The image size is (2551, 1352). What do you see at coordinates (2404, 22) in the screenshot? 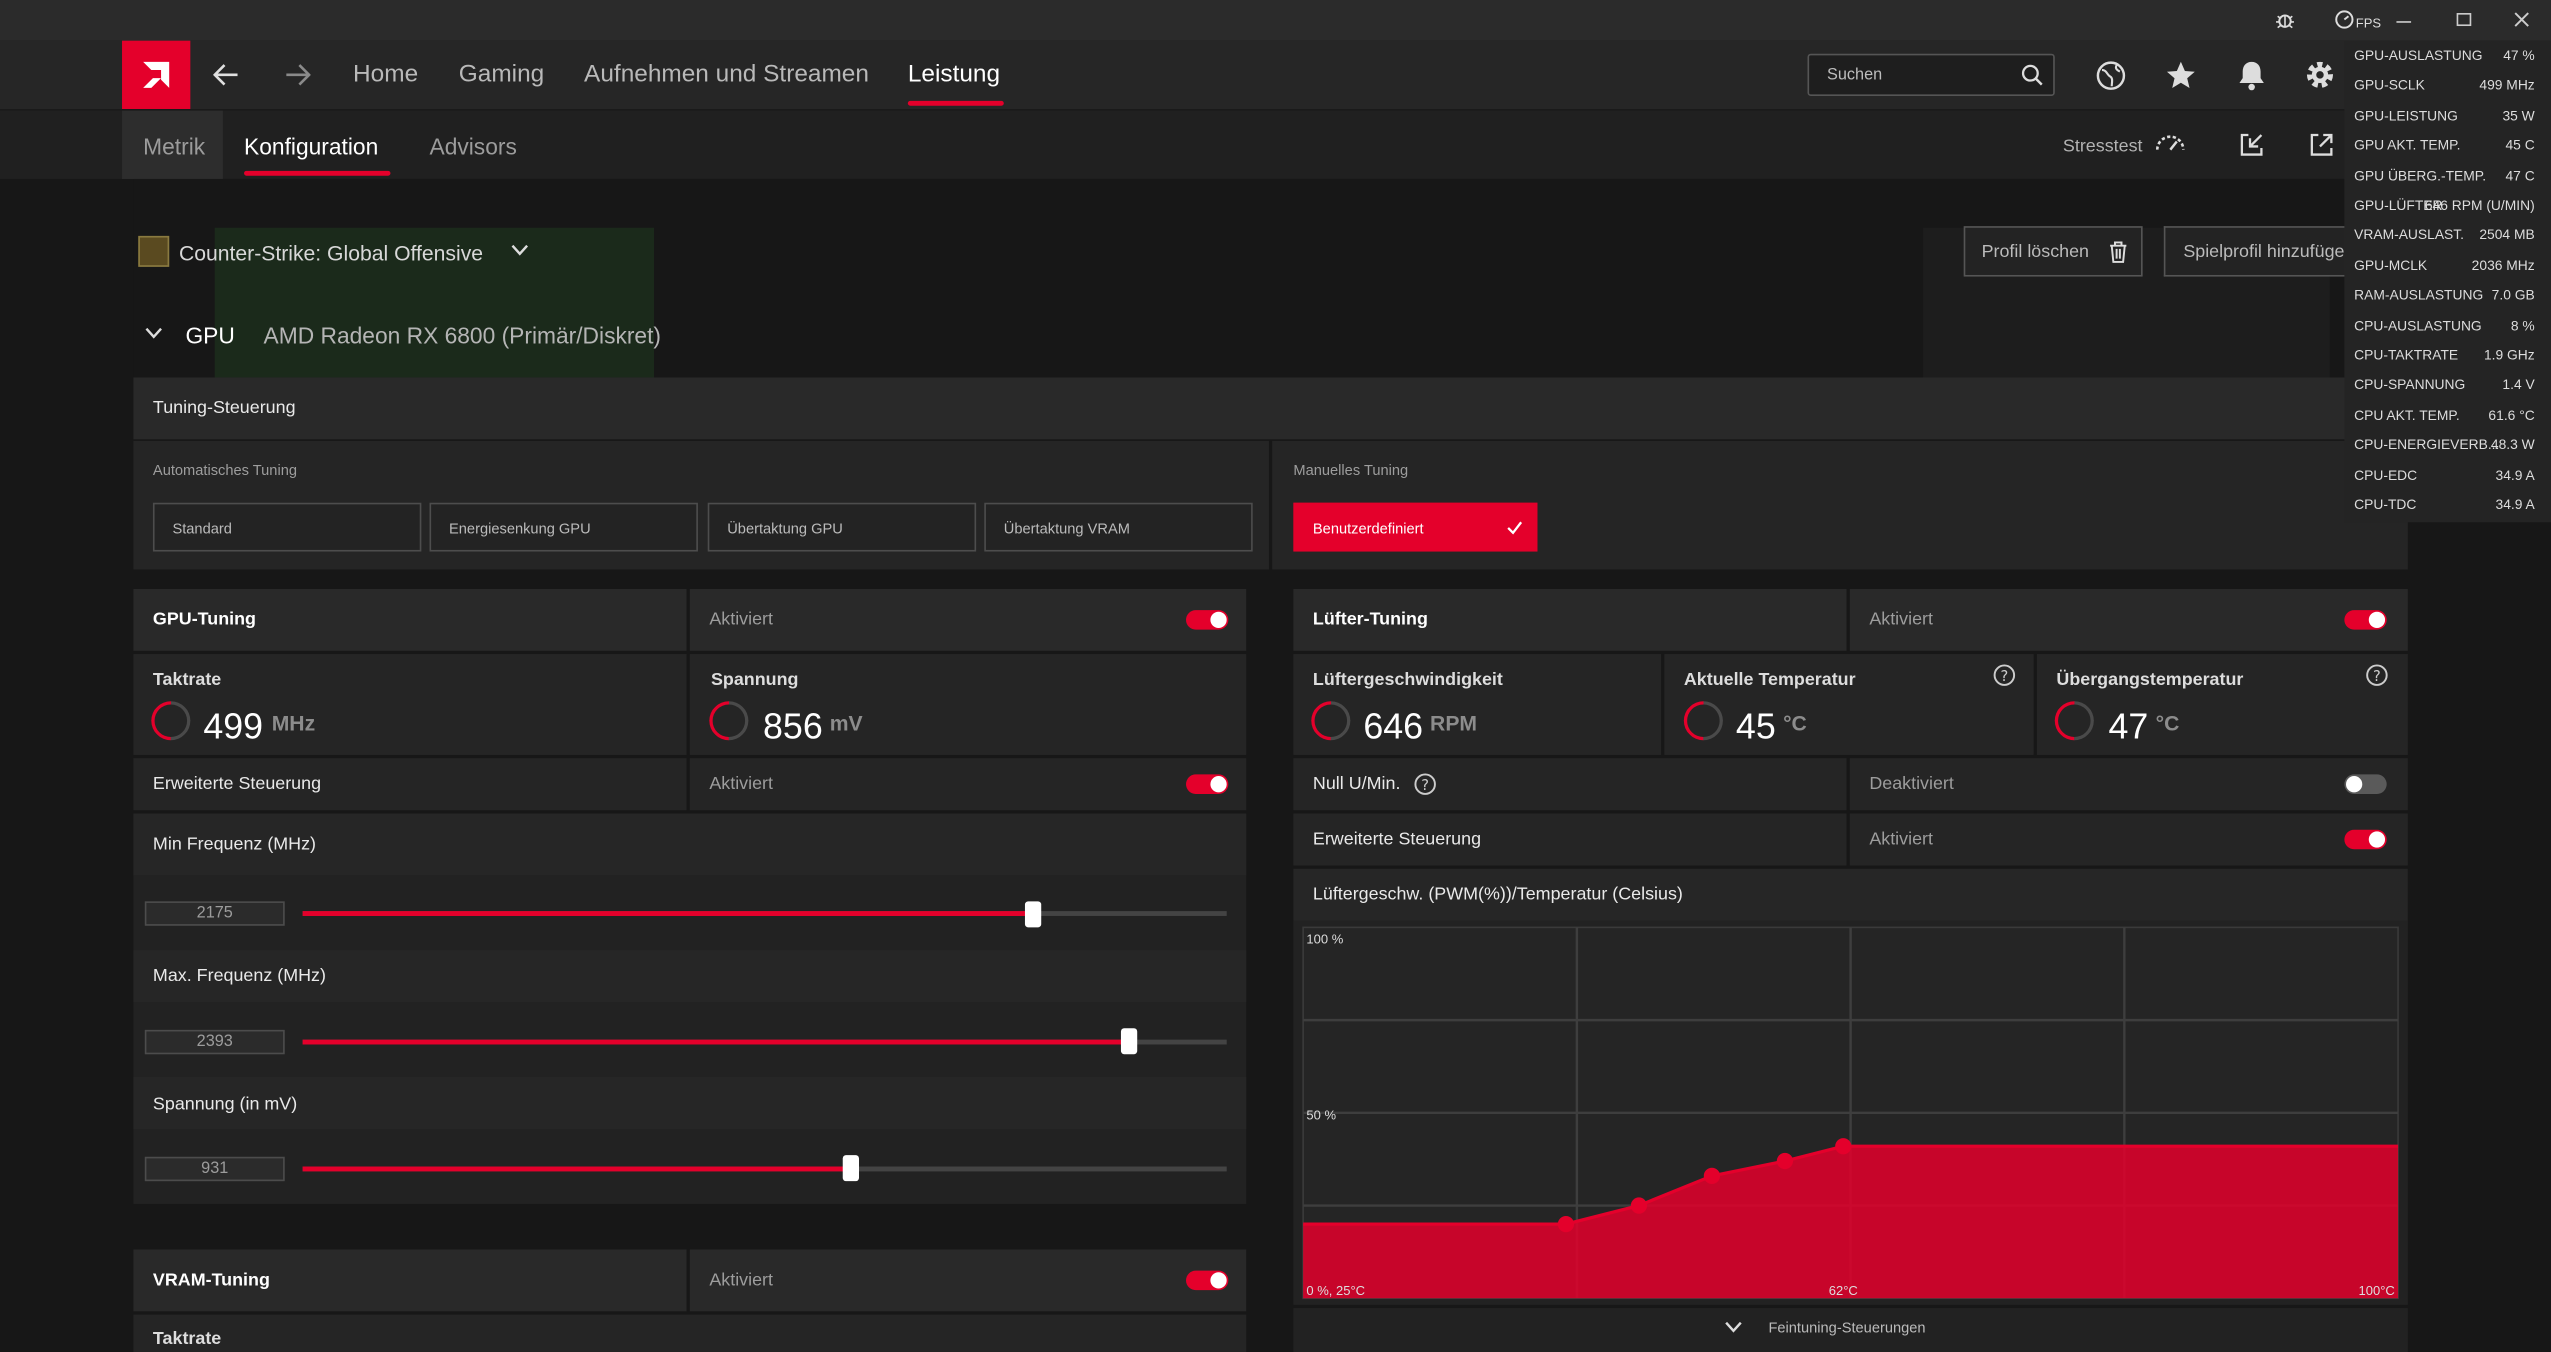
I see `minimize-icon` at bounding box center [2404, 22].